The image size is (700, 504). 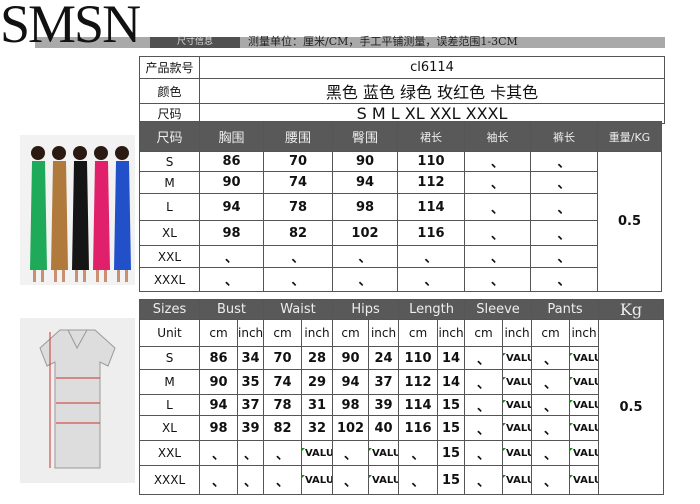 What do you see at coordinates (231, 136) in the screenshot?
I see `column-header: 胸围` at bounding box center [231, 136].